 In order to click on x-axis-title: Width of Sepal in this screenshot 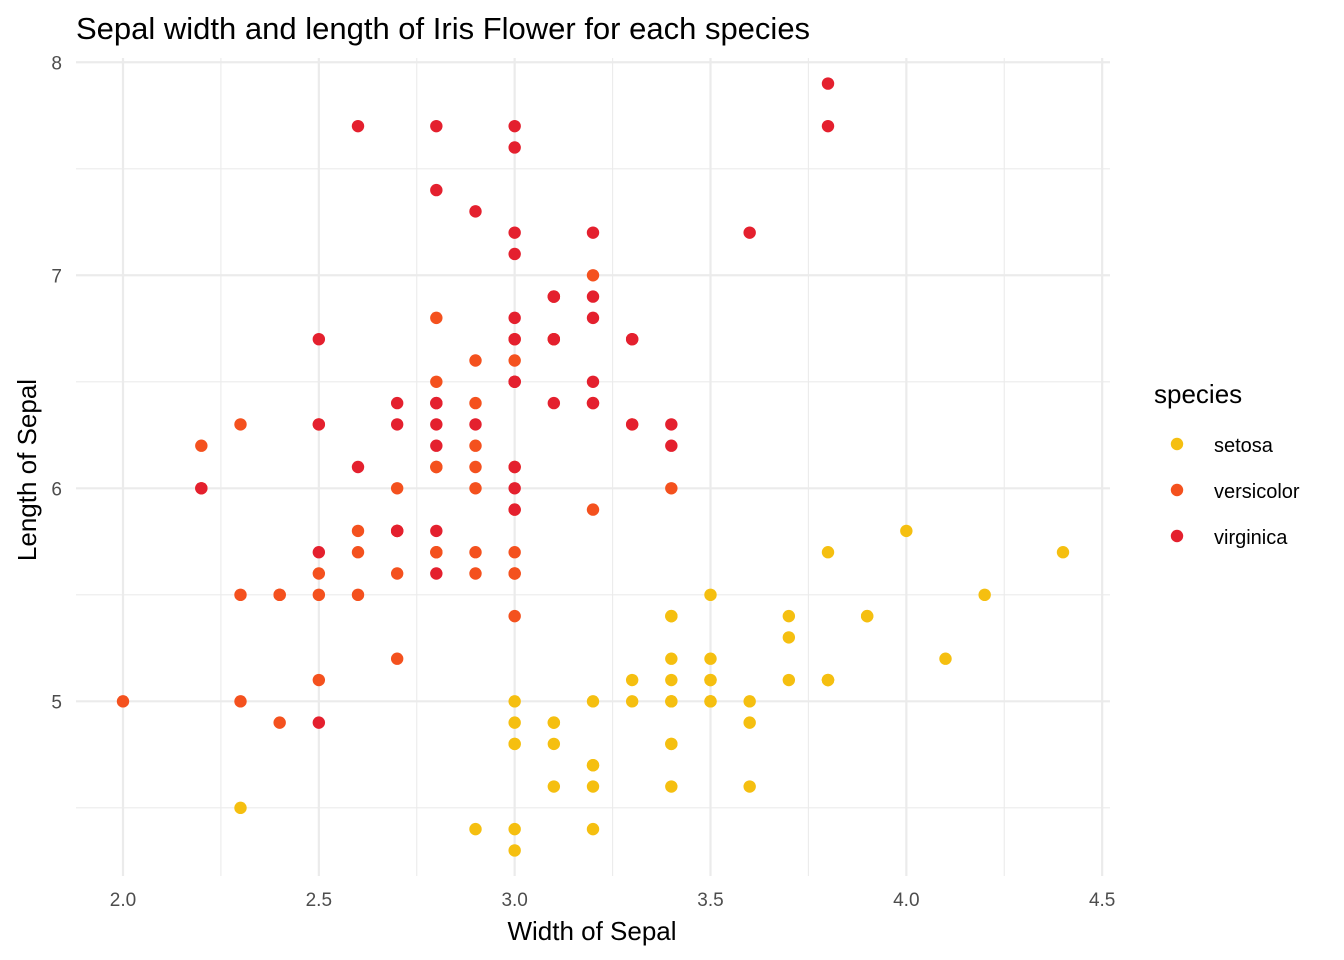, I will do `click(591, 931)`.